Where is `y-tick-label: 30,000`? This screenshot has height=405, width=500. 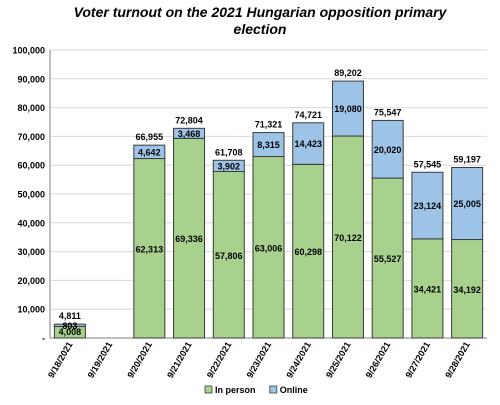 y-tick-label: 30,000 is located at coordinates (31, 252).